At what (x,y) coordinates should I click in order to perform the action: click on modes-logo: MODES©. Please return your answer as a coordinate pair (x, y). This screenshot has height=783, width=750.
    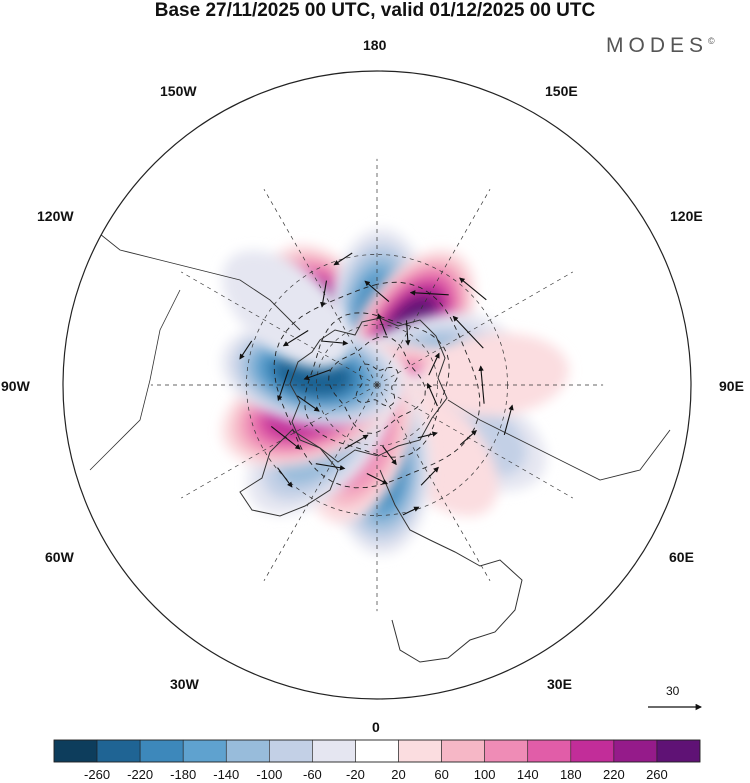
    Looking at the image, I should click on (660, 46).